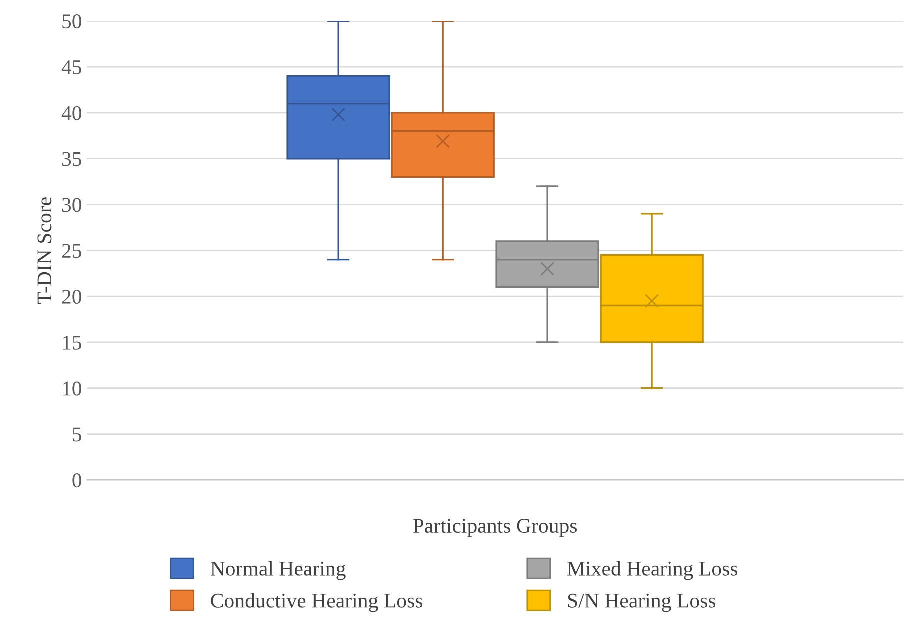 The height and width of the screenshot is (622, 908). I want to click on y-tick-label: 25, so click(72, 251).